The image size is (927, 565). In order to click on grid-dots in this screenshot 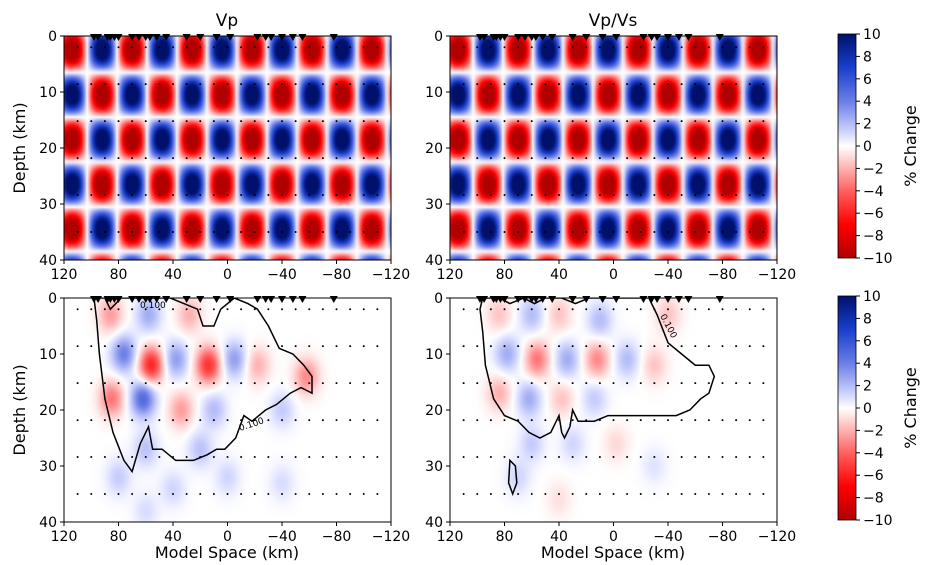, I will do `click(613, 139)`.